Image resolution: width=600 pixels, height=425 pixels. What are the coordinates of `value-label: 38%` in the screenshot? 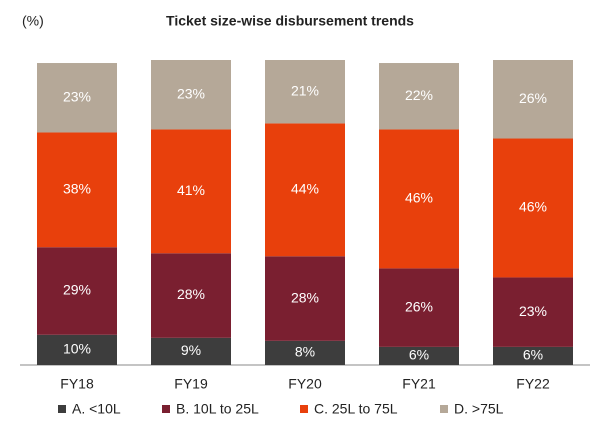 It's located at (77, 189).